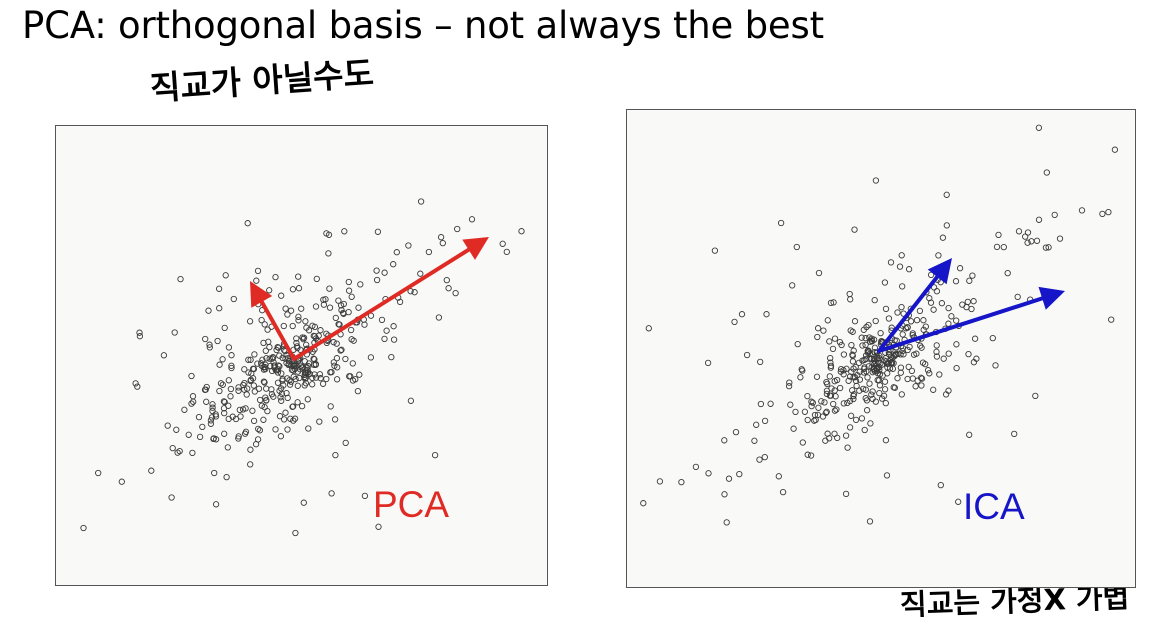 The height and width of the screenshot is (638, 1168). I want to click on ica-first-component-arrow-shaft, so click(908, 313).